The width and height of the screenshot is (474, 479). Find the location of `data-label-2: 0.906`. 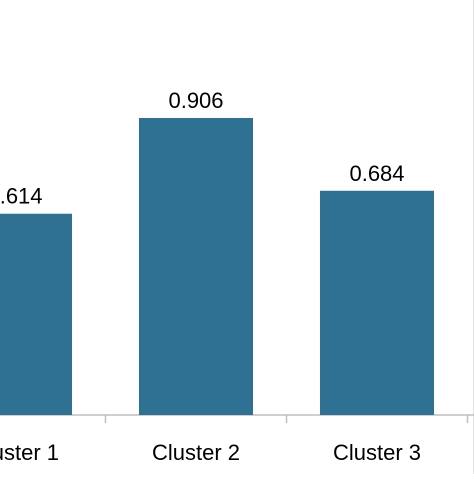

data-label-2: 0.906 is located at coordinates (195, 100).